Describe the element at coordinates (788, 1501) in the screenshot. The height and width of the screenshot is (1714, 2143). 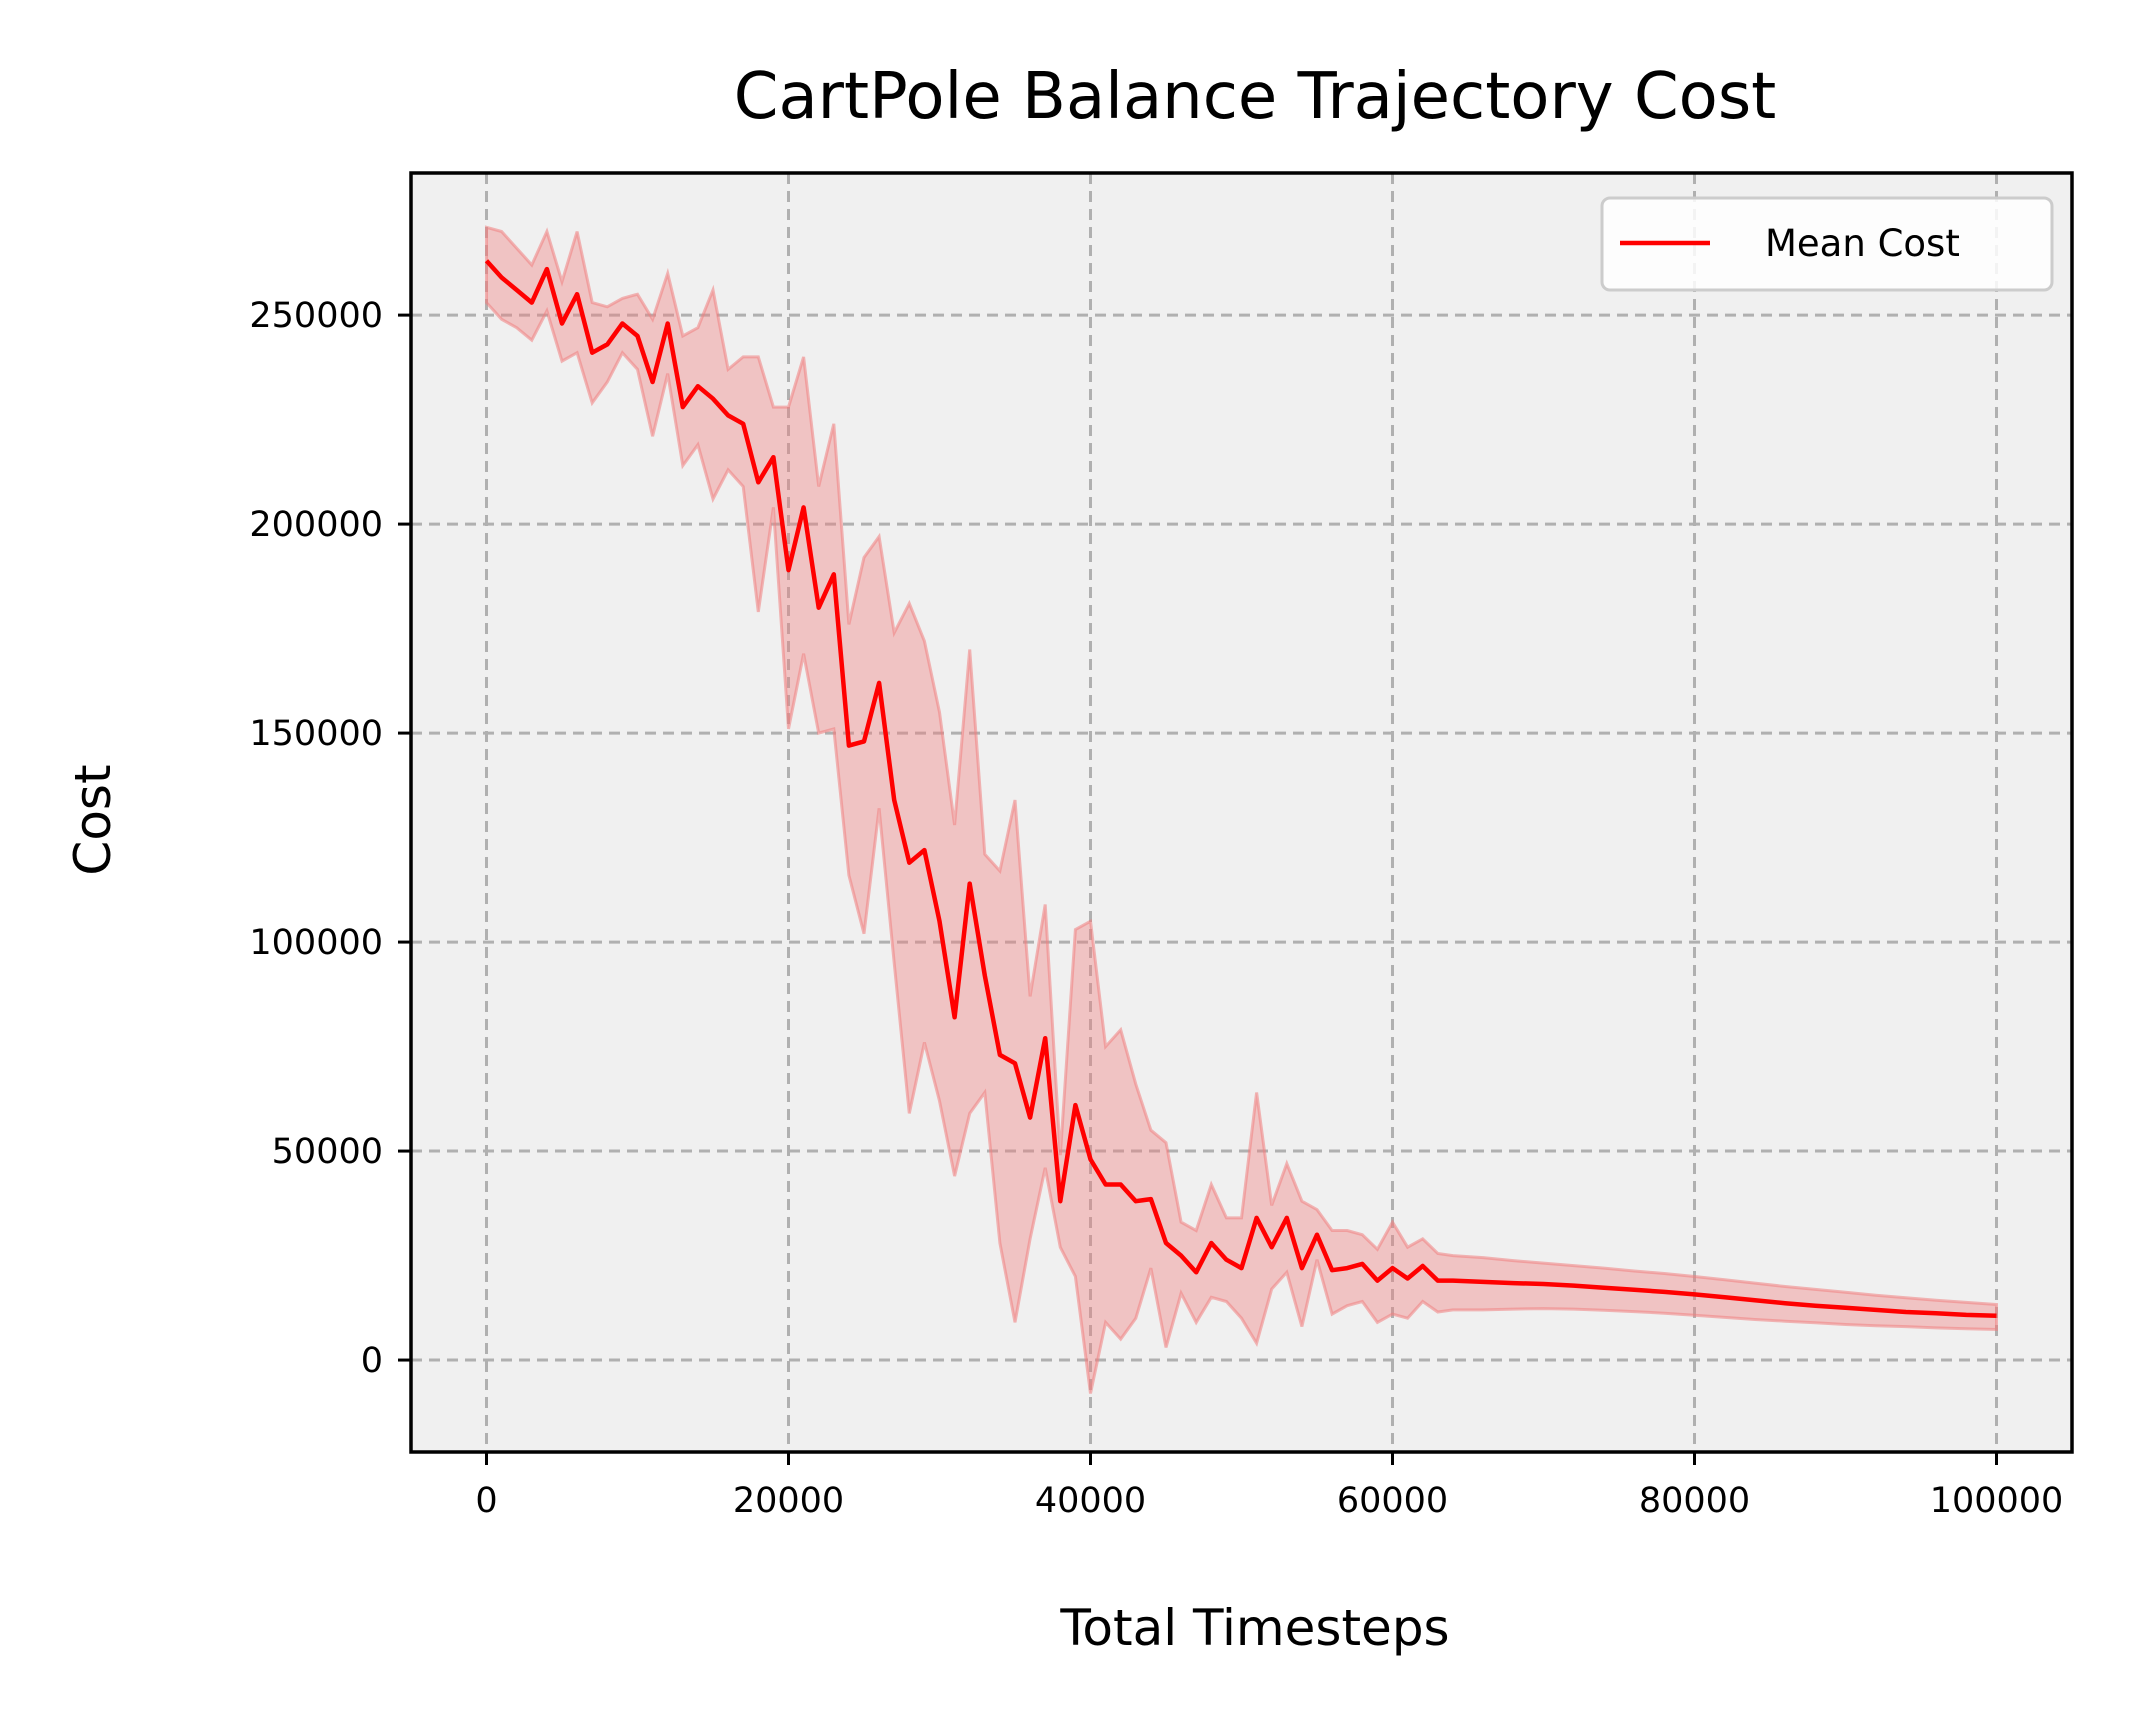
I see `x-tick-label: 20000` at that location.